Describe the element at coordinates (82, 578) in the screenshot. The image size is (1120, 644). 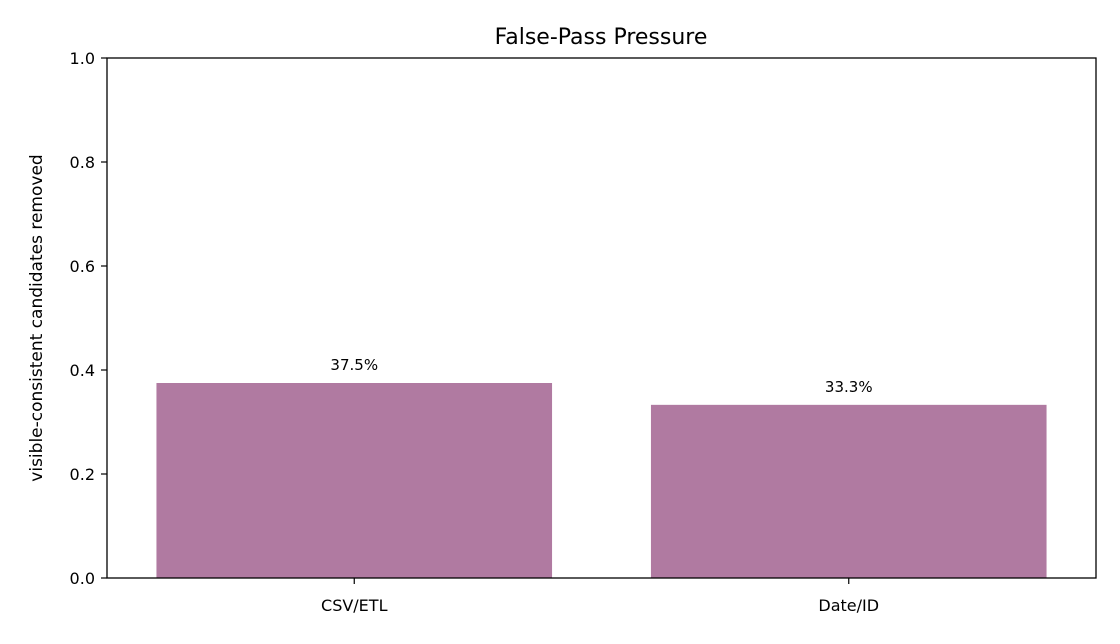
I see `y-tick-label: 0.0` at that location.